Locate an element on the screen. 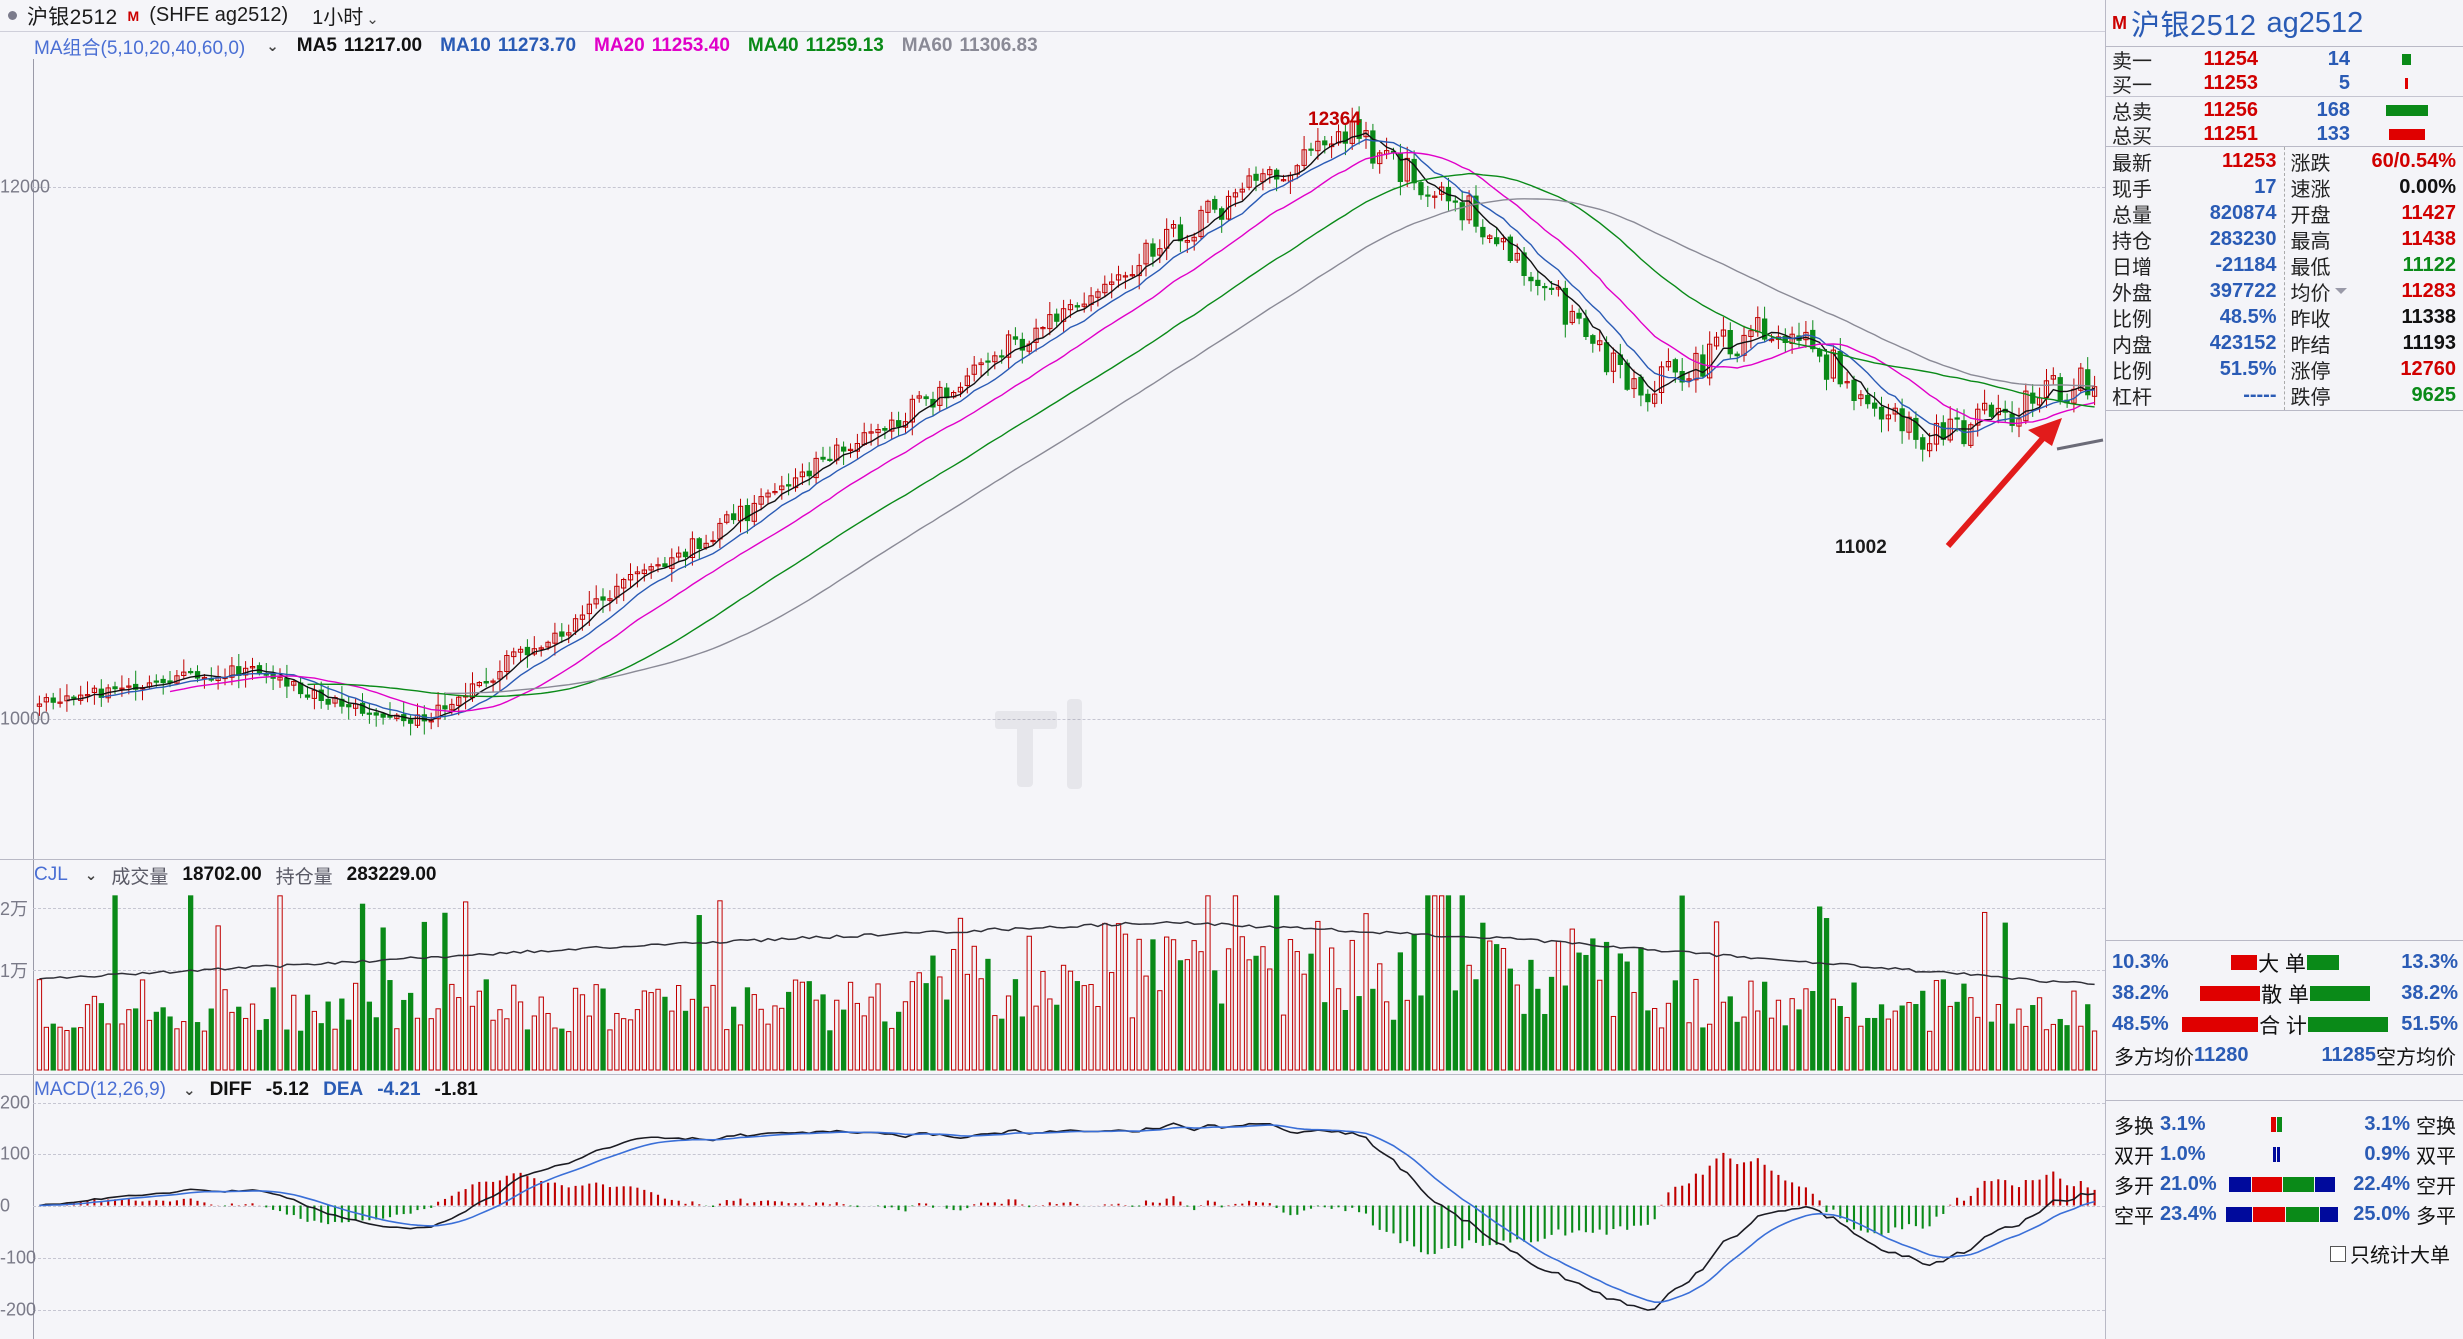 Image resolution: width=2463 pixels, height=1339 pixels. big-order-checkbox is located at coordinates (2338, 1253).